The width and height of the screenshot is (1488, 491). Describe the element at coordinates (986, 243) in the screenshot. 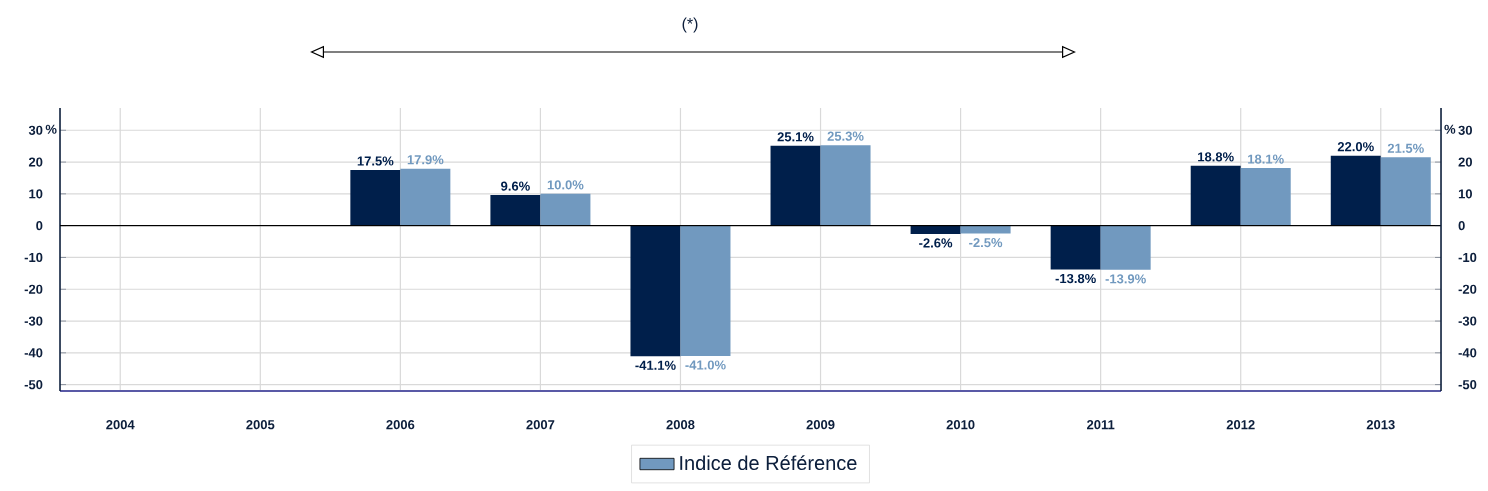

I see `data-label: -2.5%` at that location.